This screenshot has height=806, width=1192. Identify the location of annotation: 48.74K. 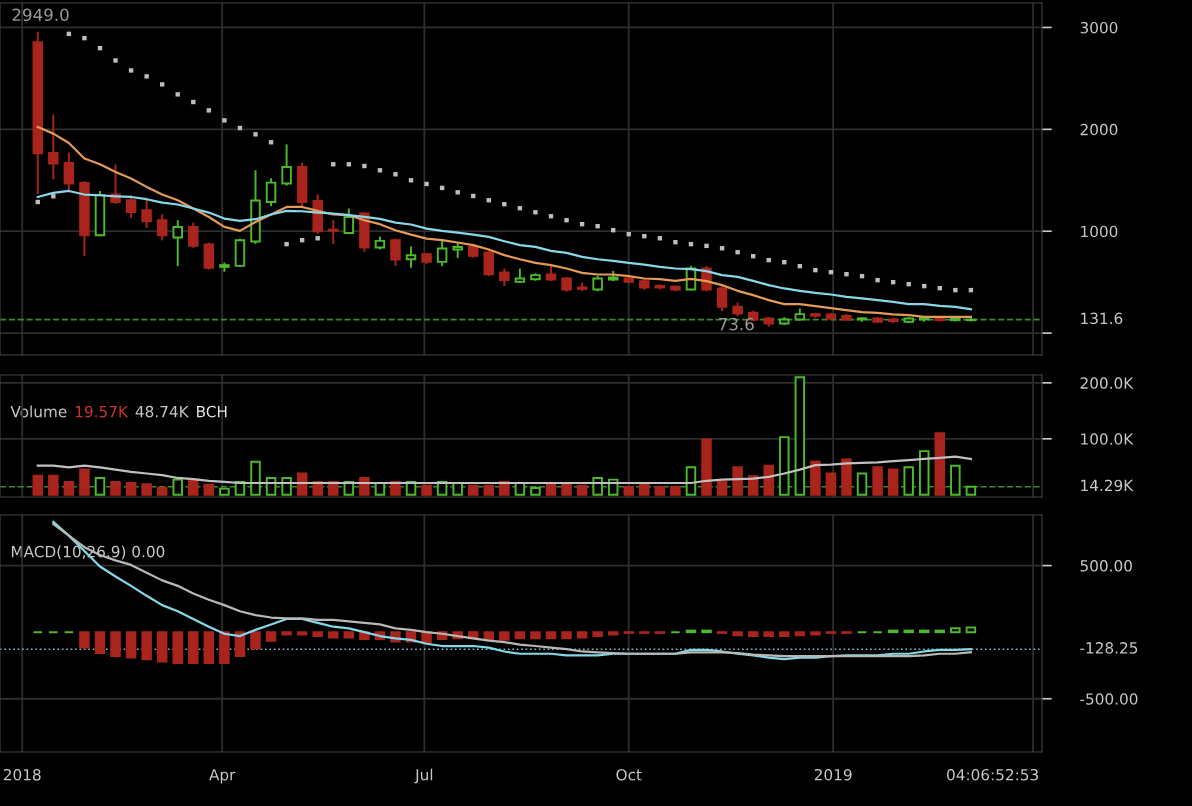
(162, 411).